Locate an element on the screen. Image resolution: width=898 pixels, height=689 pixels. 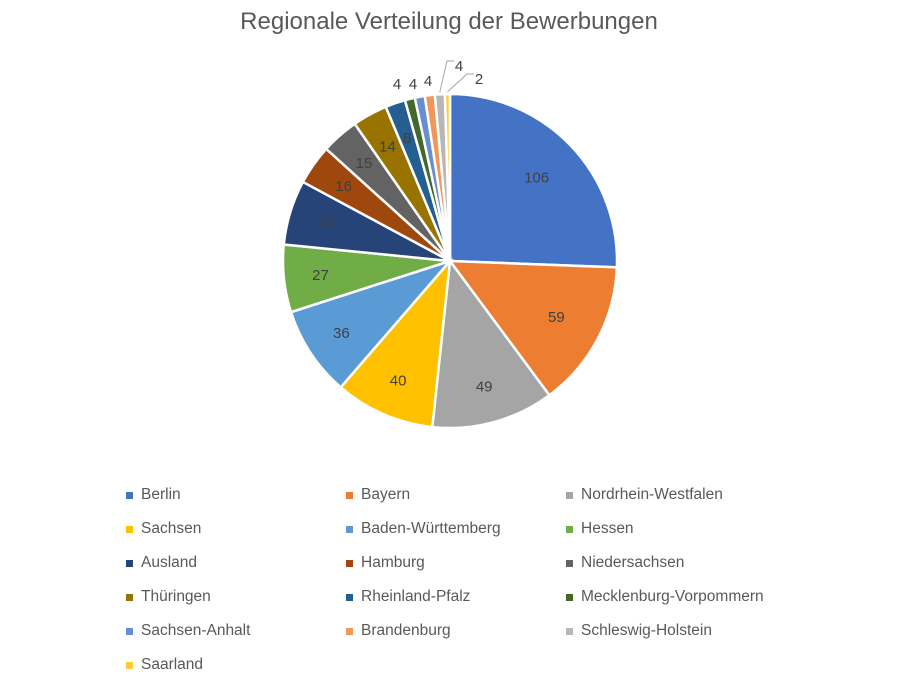
legend-item-hessen: Hessen is located at coordinates (686, 529).